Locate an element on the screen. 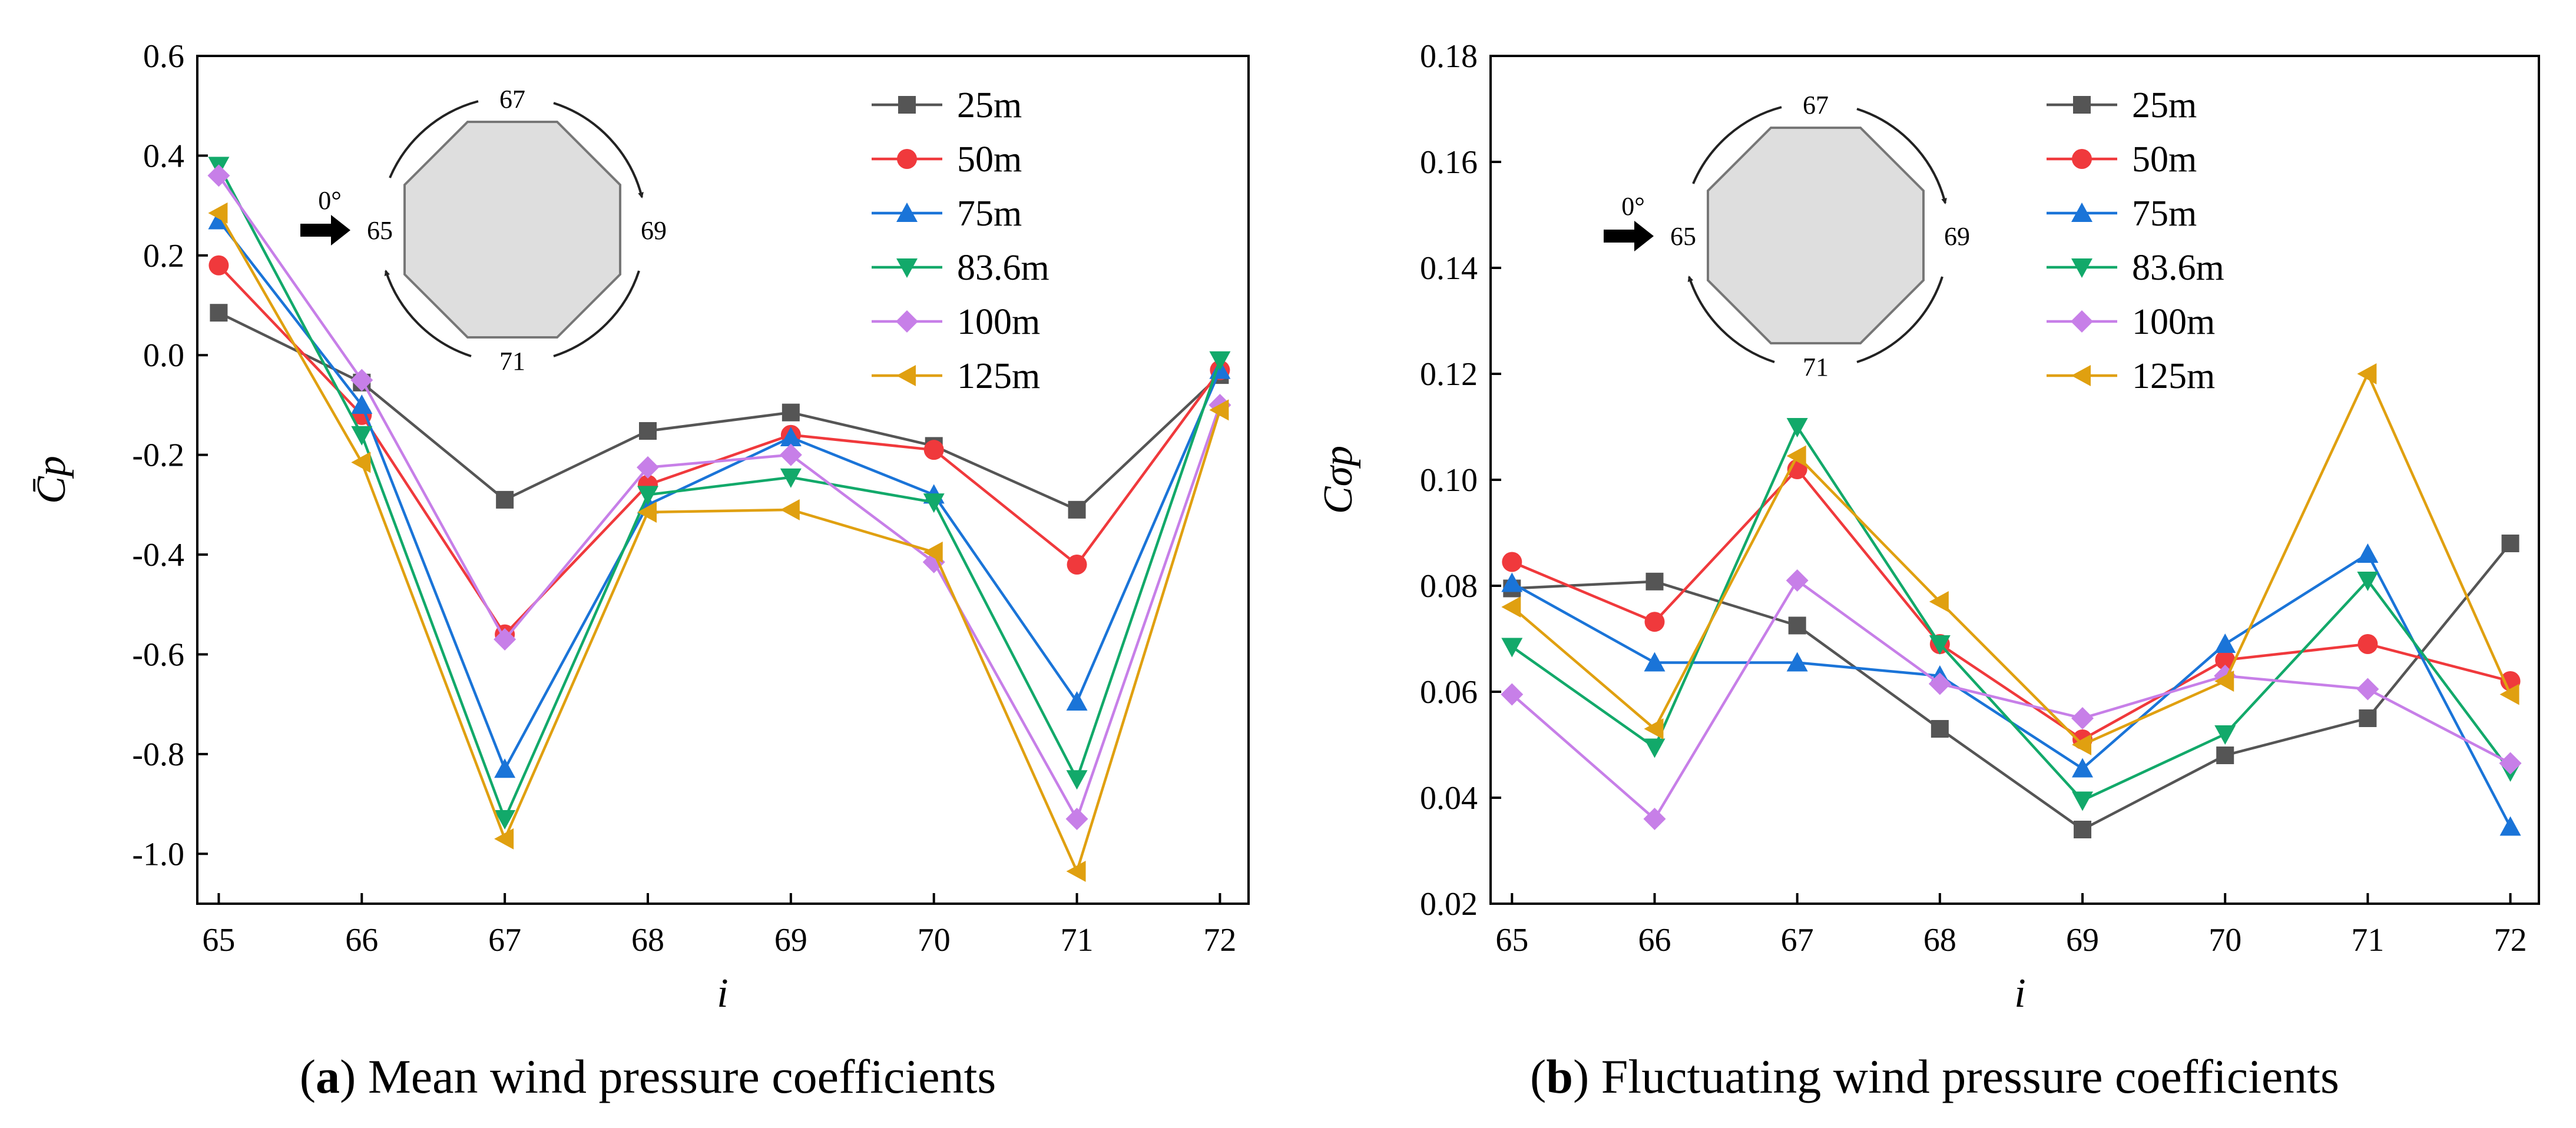 The image size is (2576, 1128). x-axis: 65 66 67 68 69 70 71 72 is located at coordinates (2011, 925).